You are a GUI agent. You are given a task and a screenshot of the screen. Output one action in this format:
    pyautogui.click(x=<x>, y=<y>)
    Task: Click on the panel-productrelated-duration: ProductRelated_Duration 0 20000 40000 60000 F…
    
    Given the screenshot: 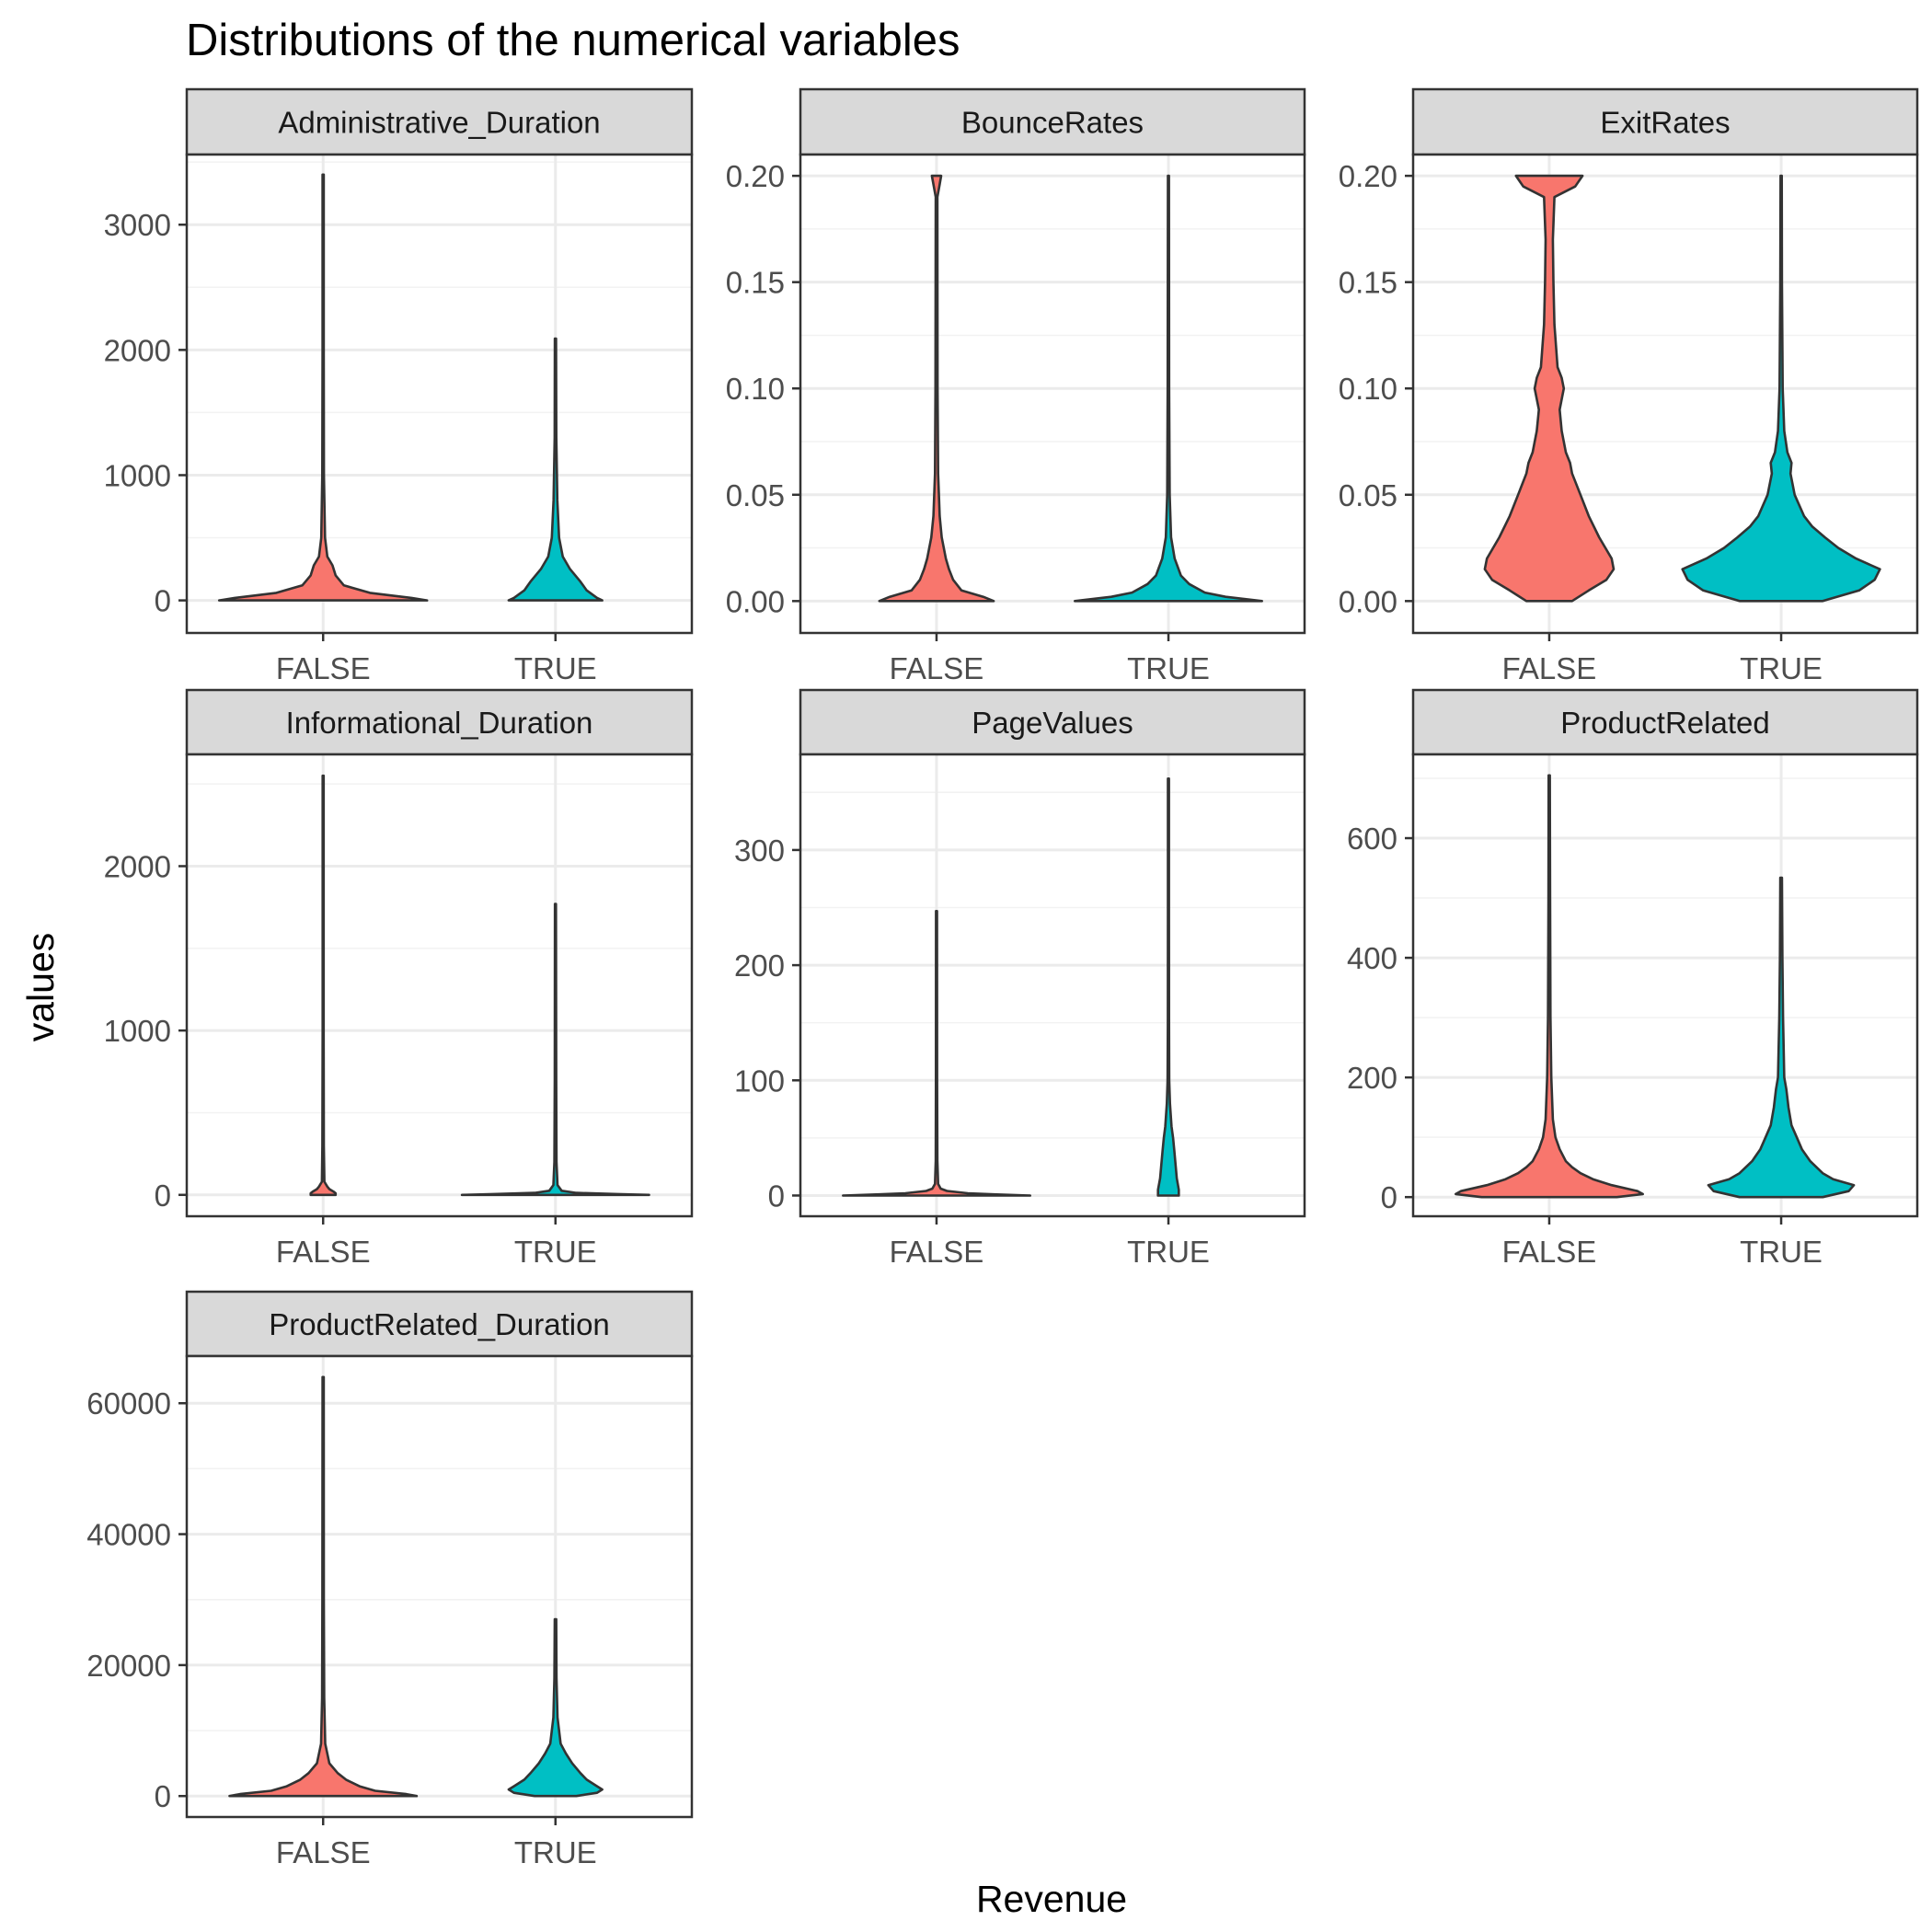 What is the action you would take?
    pyautogui.click(x=390, y=1579)
    